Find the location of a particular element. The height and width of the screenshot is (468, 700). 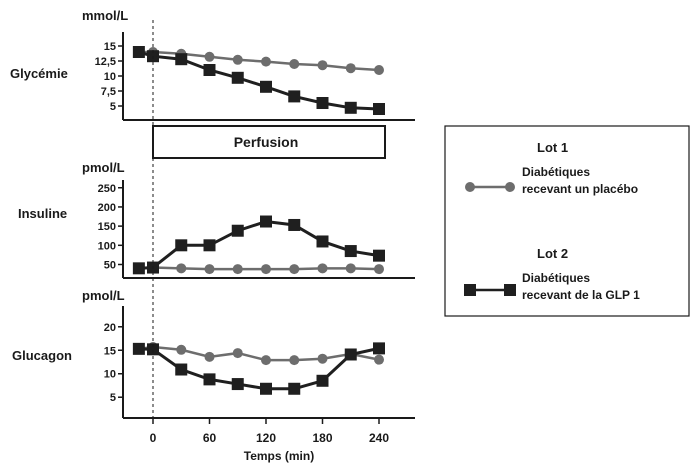

insuline-y-ticks: 50 100 150 200 250 is located at coordinates (110, 227).